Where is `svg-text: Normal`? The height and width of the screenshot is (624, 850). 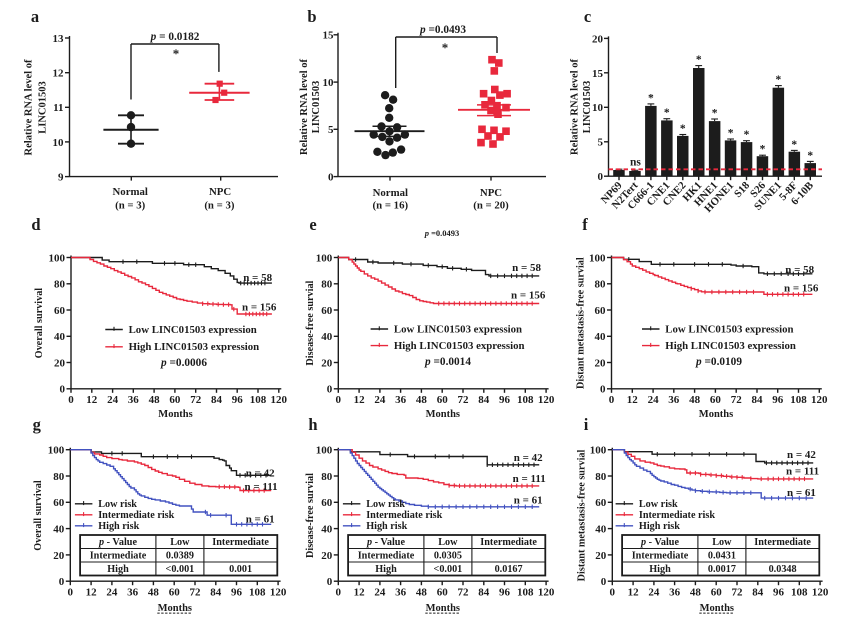 svg-text: Normal is located at coordinates (130, 192).